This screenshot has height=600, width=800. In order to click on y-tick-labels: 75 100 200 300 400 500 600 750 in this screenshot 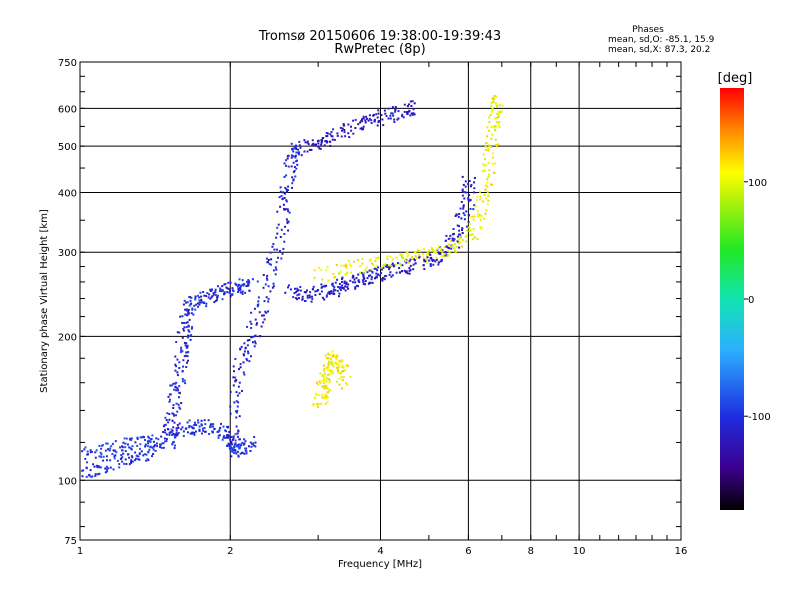, I will do `click(67, 302)`.